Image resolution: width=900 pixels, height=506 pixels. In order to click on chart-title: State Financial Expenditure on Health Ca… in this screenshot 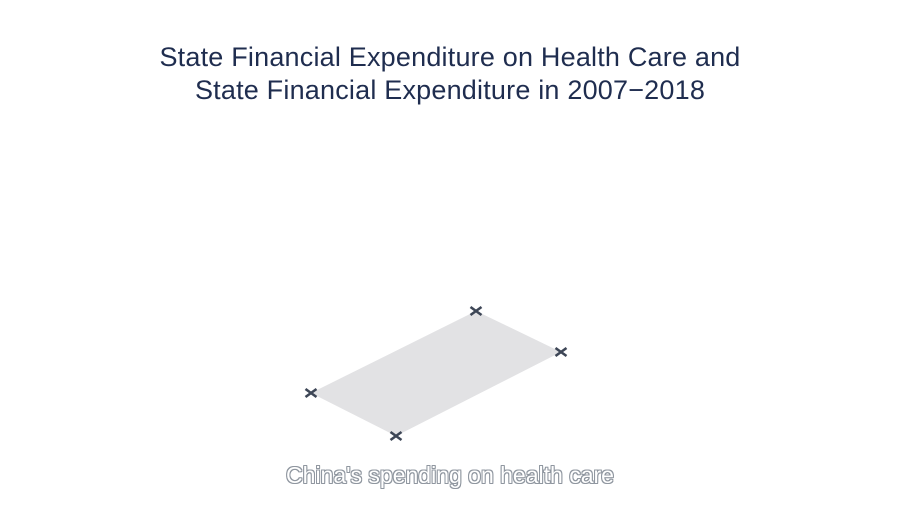, I will do `click(450, 74)`.